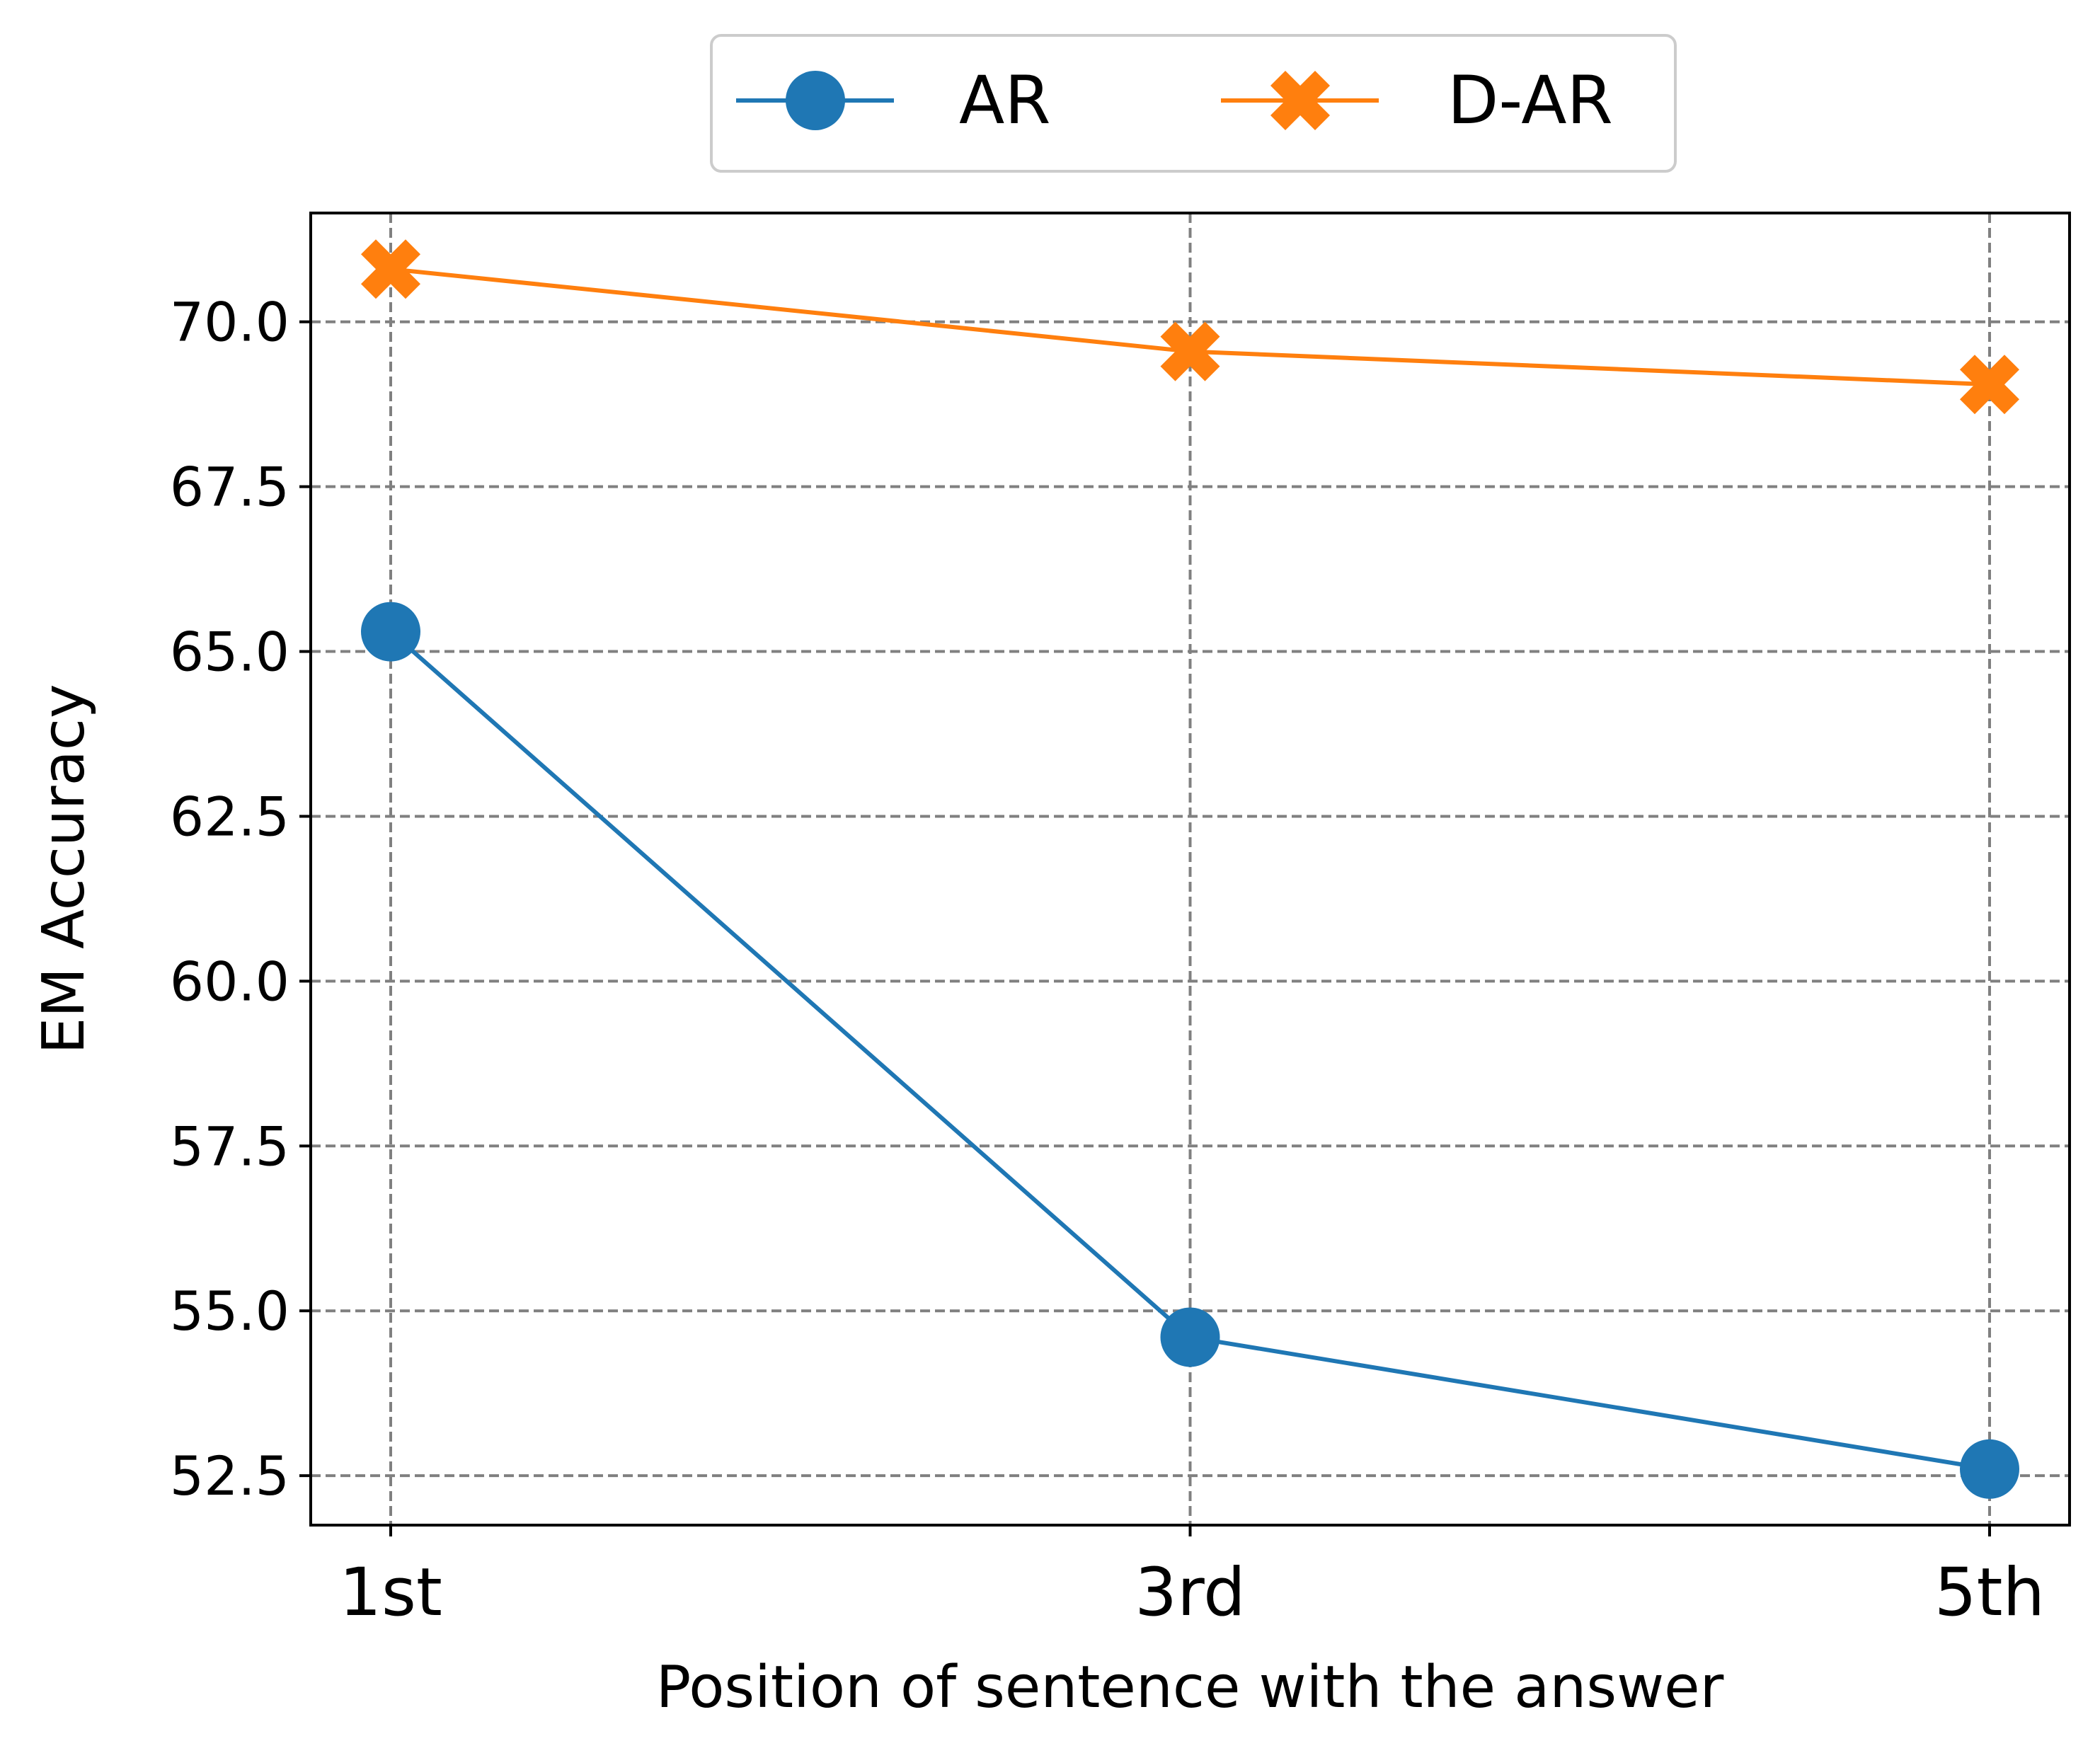 The width and height of the screenshot is (2100, 1753). What do you see at coordinates (1190, 1592) in the screenshot?
I see `x-tick-label: 3rd` at bounding box center [1190, 1592].